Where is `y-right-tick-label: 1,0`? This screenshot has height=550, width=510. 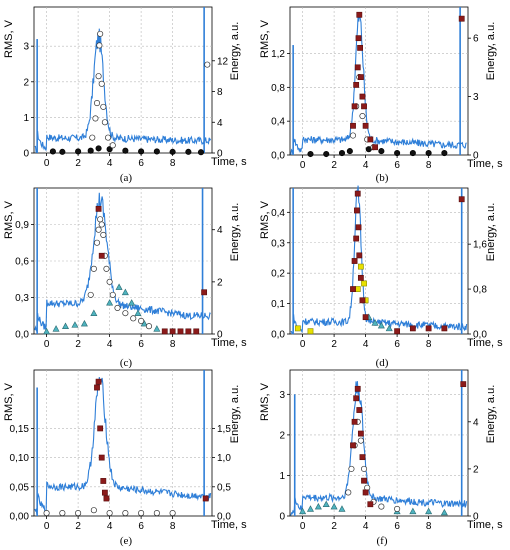 y-right-tick-label: 1,0 is located at coordinates (224, 458).